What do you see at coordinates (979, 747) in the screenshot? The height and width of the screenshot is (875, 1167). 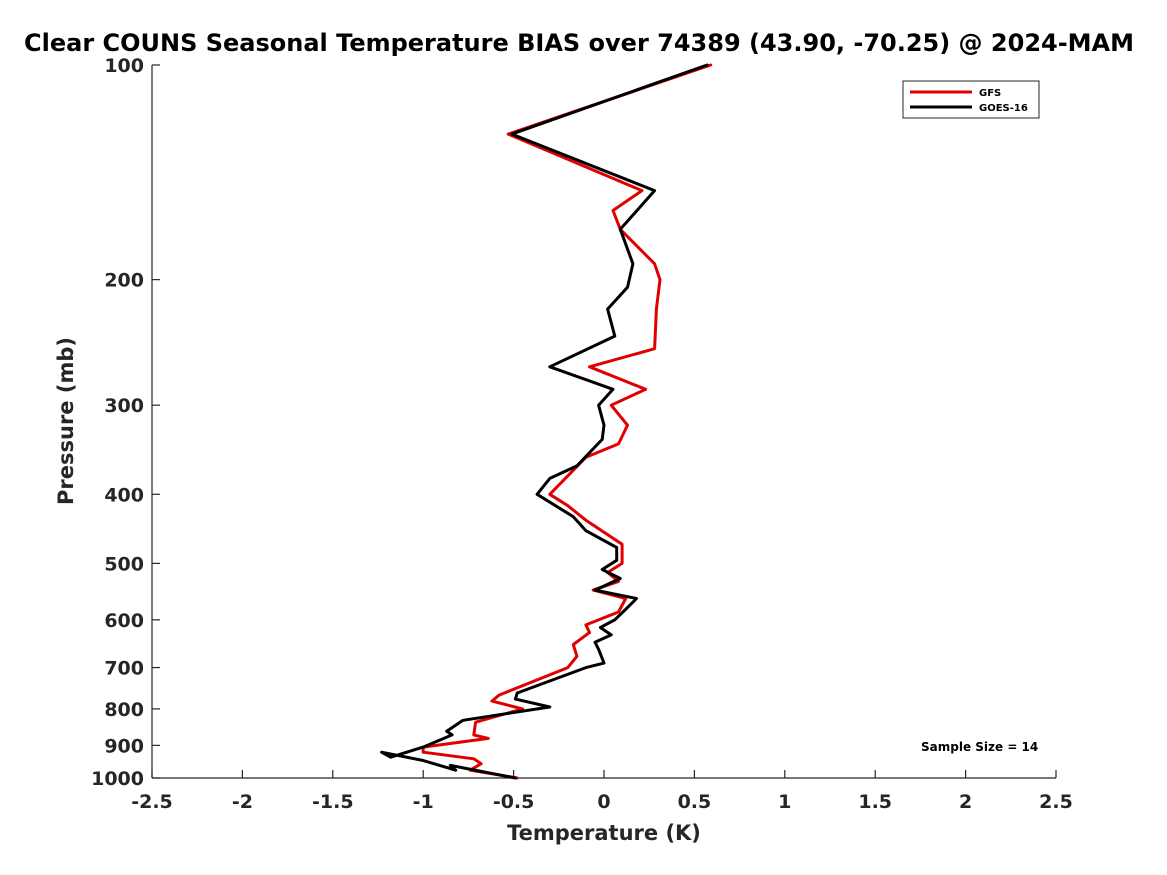 I see `sample-size-annotation: Sample Size = 14` at bounding box center [979, 747].